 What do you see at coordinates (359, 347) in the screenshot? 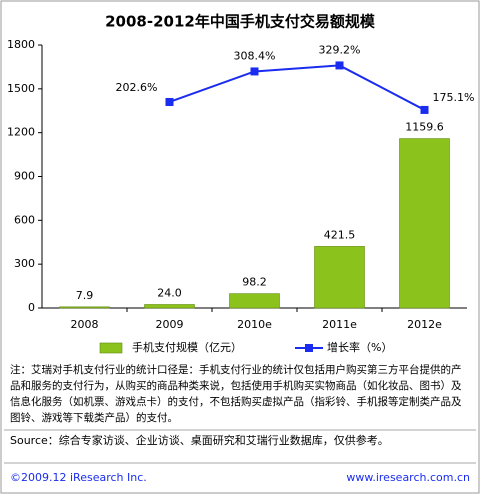
I see `legend-label: 增长率（%）` at bounding box center [359, 347].